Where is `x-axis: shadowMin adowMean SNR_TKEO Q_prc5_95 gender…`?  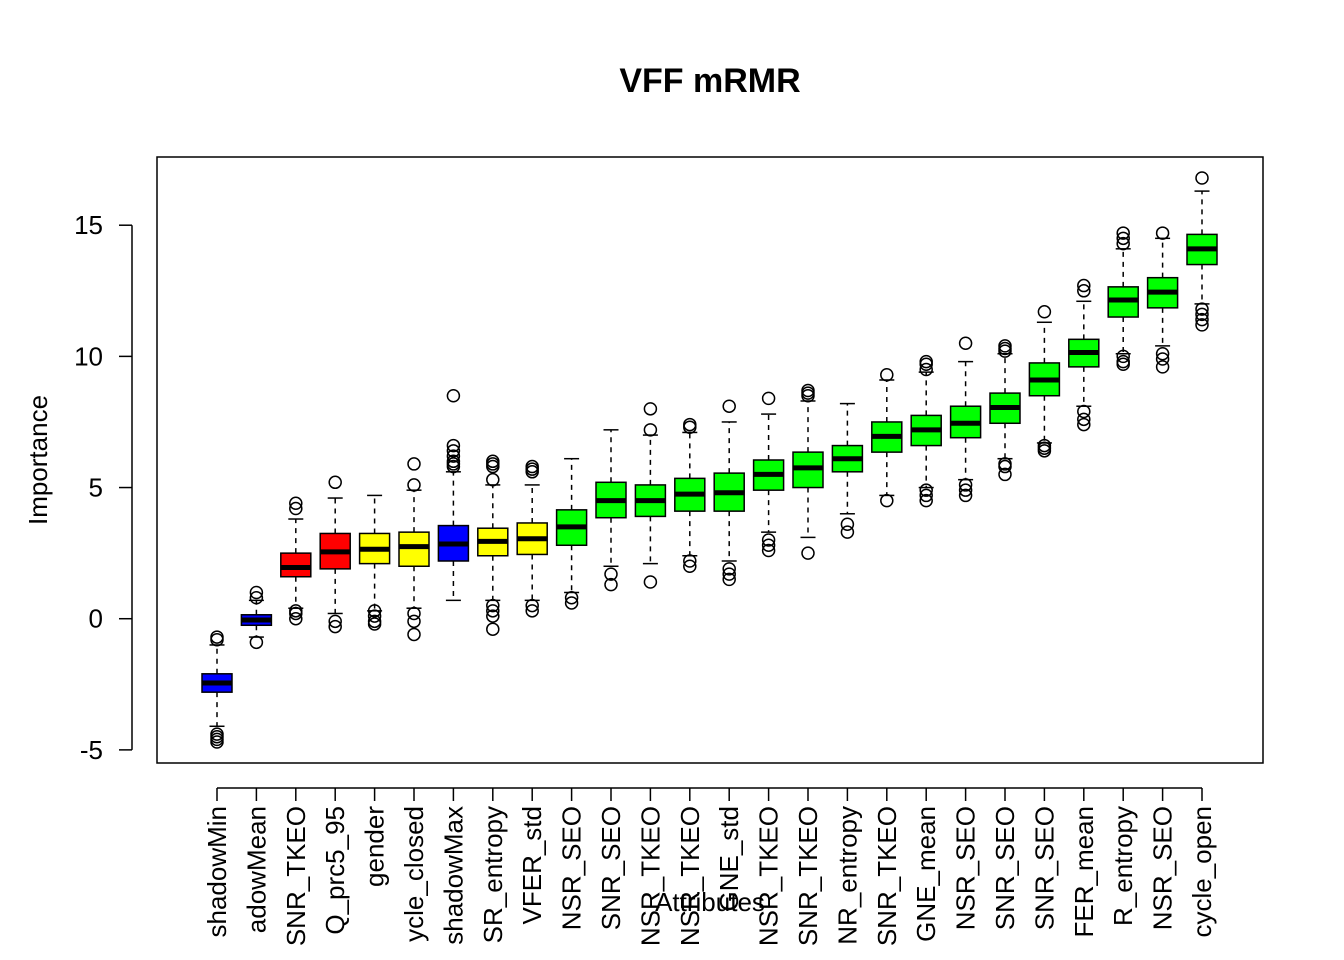 x-axis: shadowMin adowMean SNR_TKEO Q_prc5_95 gender… is located at coordinates (709, 866).